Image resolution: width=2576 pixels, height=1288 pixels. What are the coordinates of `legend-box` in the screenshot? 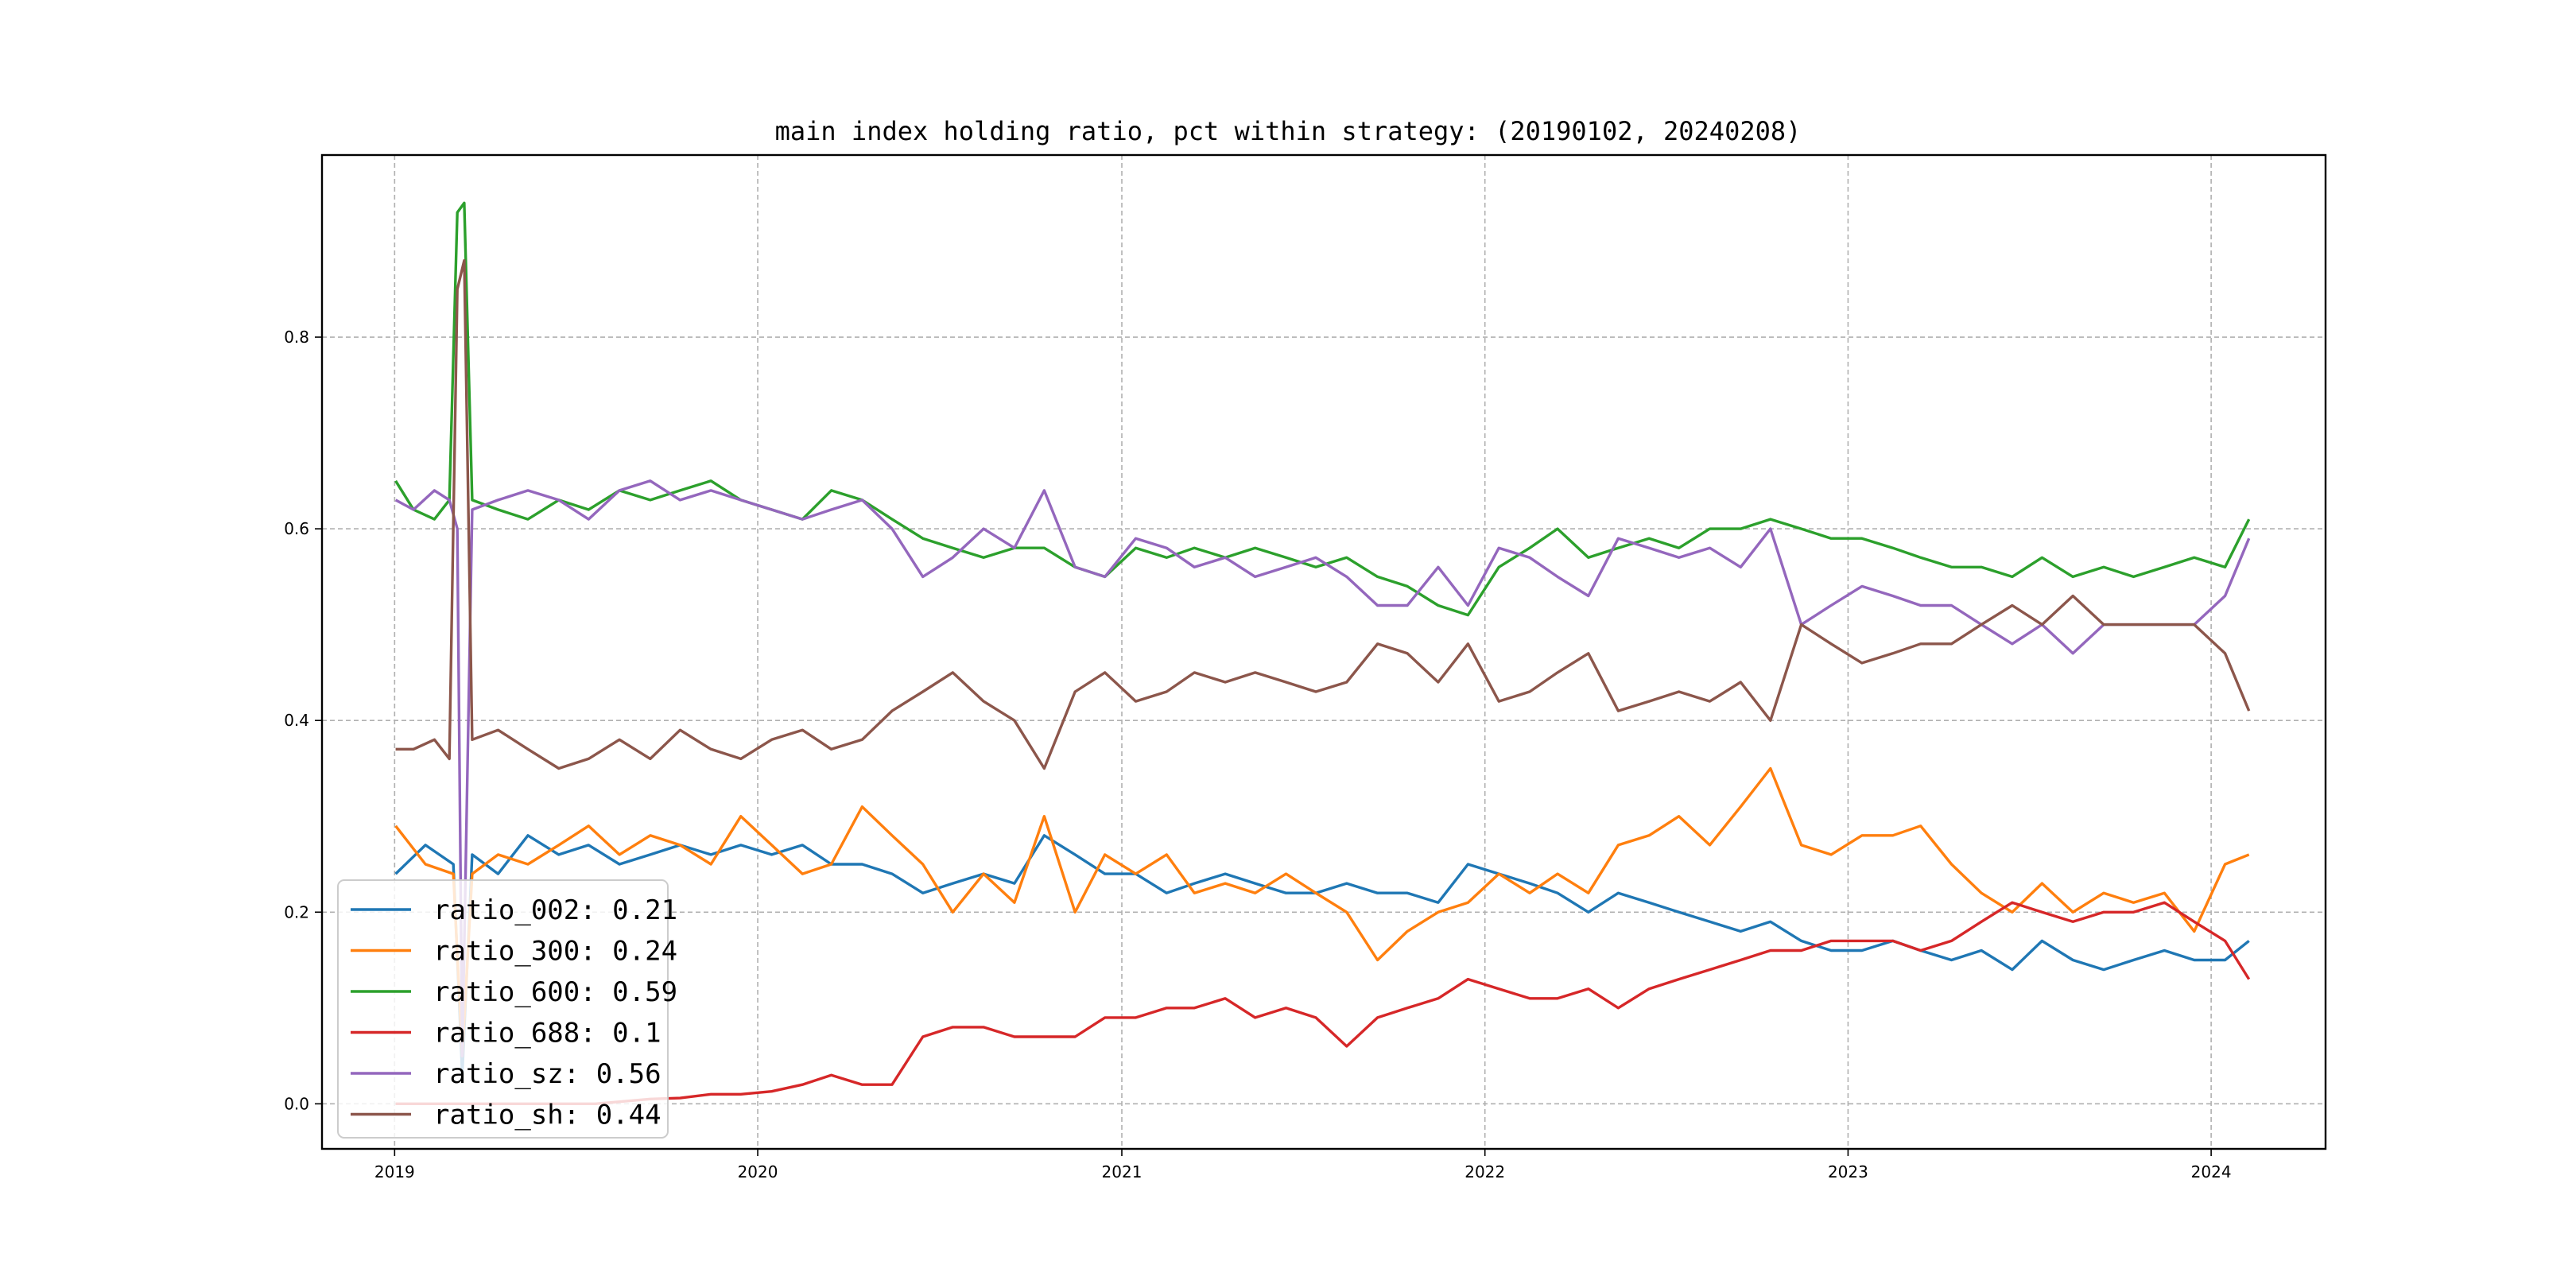 It's located at (503, 1009).